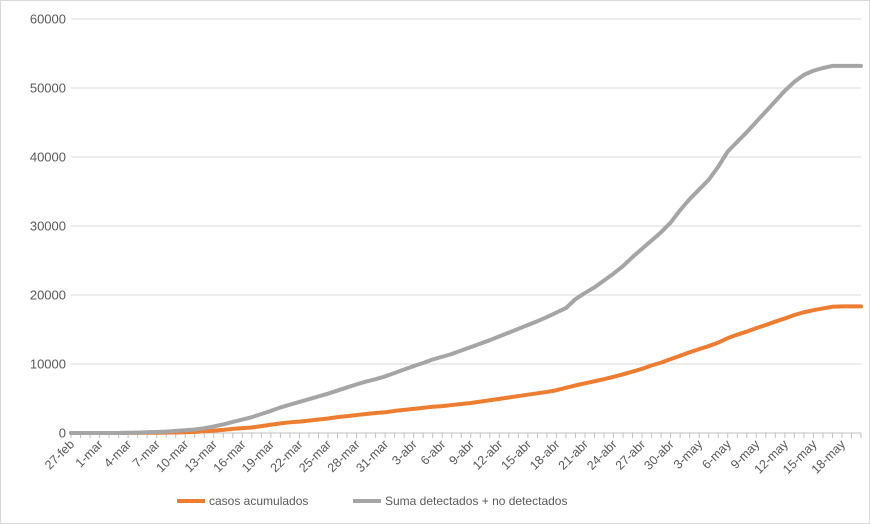  What do you see at coordinates (258, 501) in the screenshot?
I see `legend-label: casos acumulados` at bounding box center [258, 501].